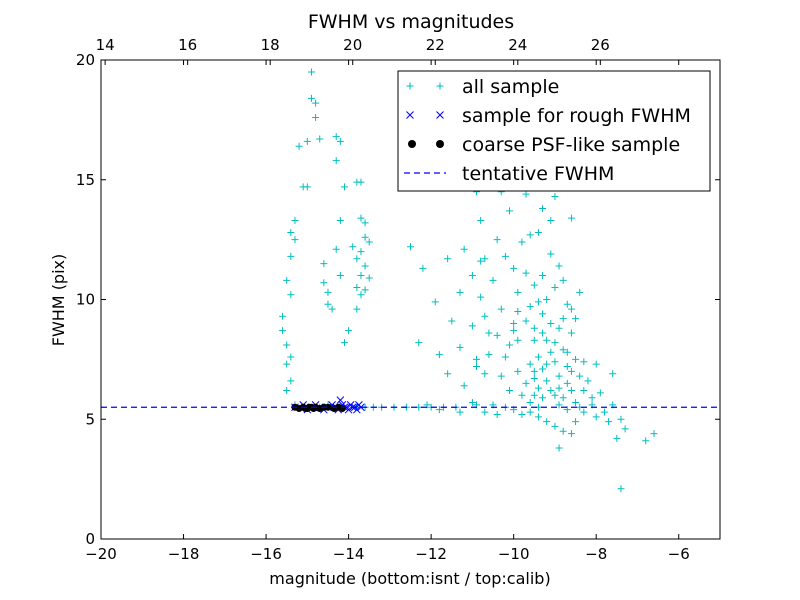 This screenshot has width=800, height=600. What do you see at coordinates (187, 45) in the screenshot?
I see `top-x-tick-label: 16` at bounding box center [187, 45].